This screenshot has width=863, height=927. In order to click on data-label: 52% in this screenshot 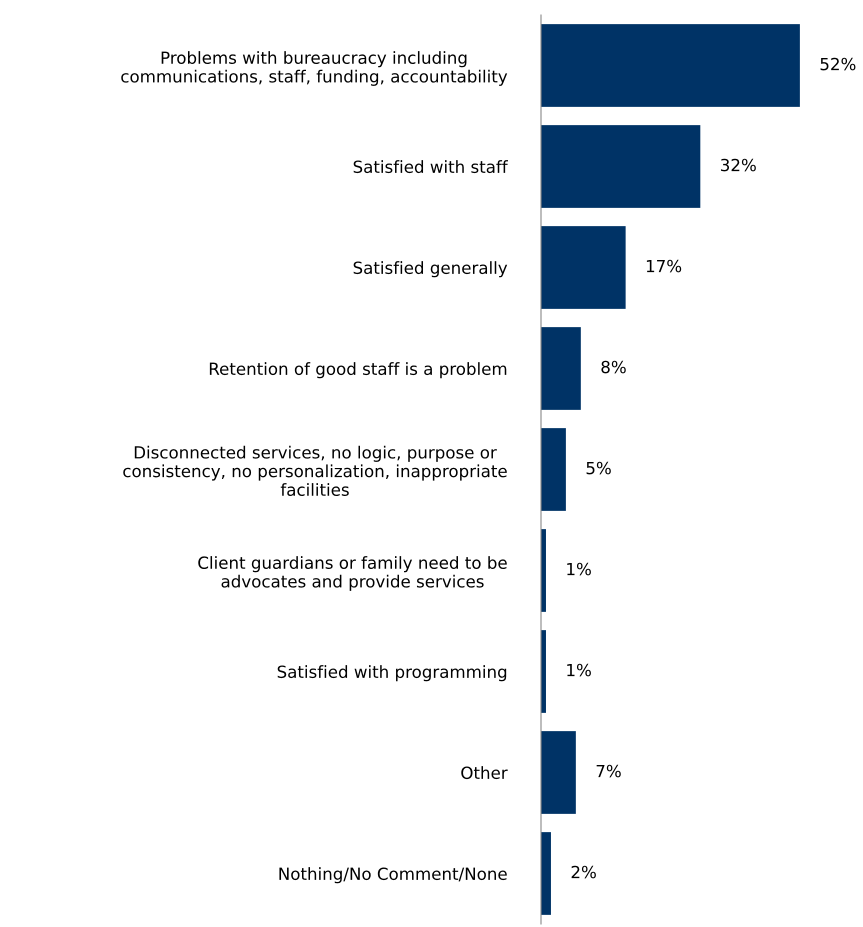, I will do `click(838, 64)`.